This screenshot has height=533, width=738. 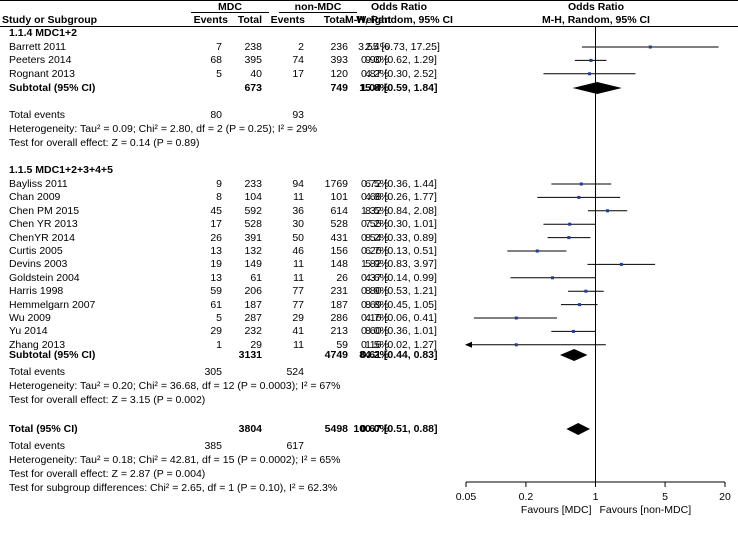 What do you see at coordinates (369, 0) in the screenshot?
I see `top-rule` at bounding box center [369, 0].